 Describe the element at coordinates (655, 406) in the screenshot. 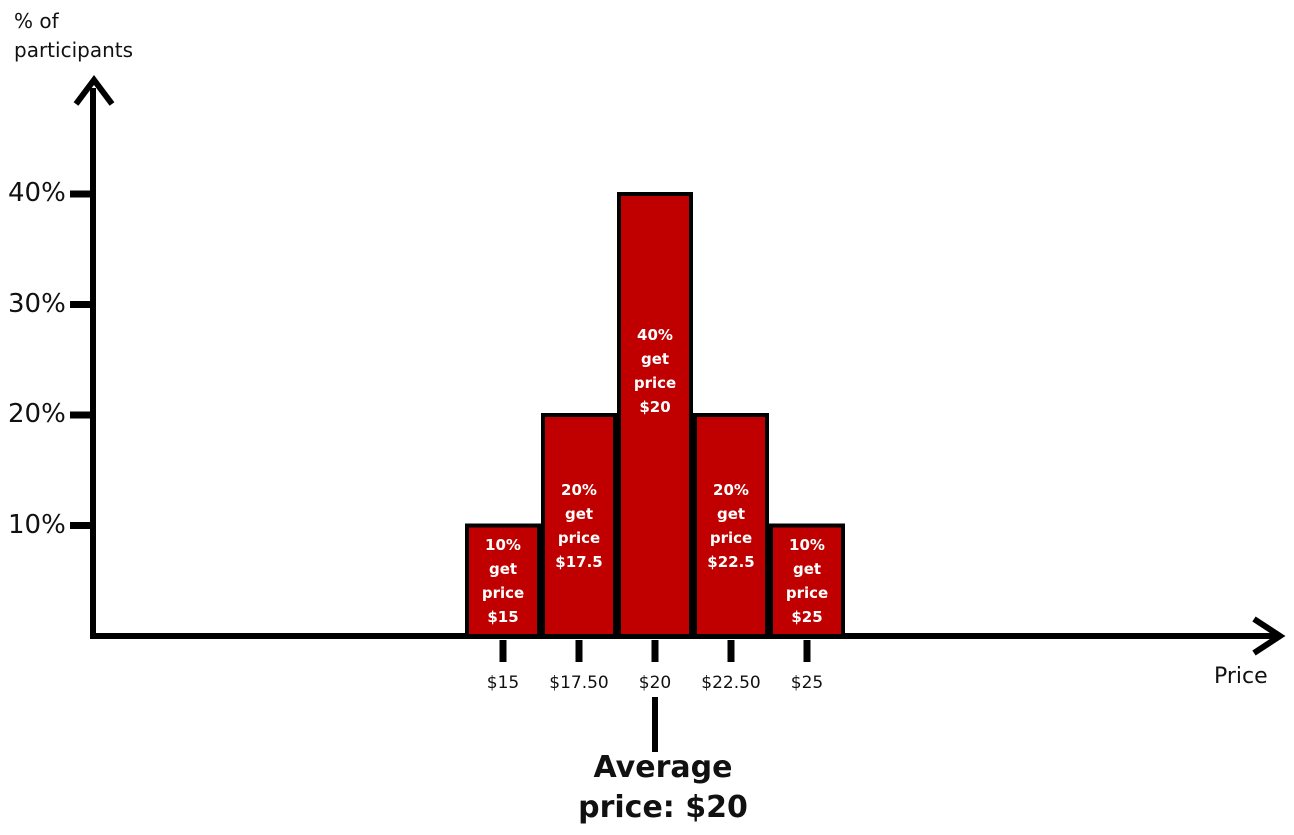

I see `bar-data-label: $20` at that location.